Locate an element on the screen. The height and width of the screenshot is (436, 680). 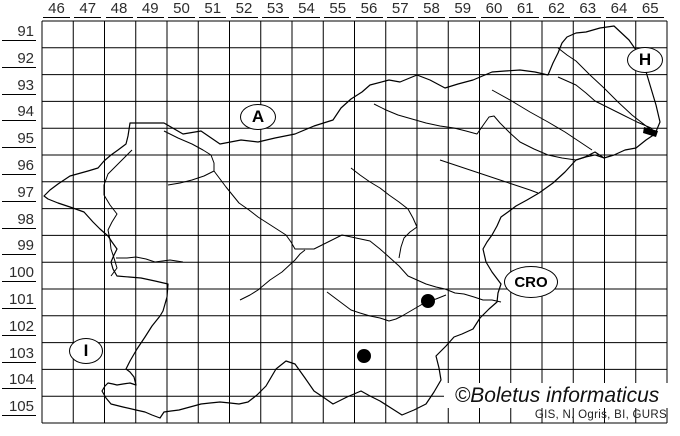
row-label-95: 95 is located at coordinates (19, 139).